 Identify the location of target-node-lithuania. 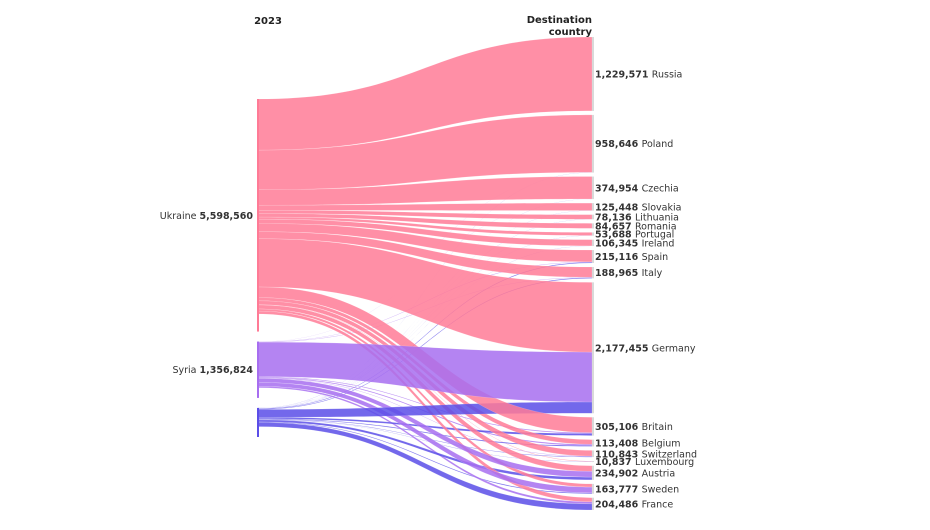
(593, 217).